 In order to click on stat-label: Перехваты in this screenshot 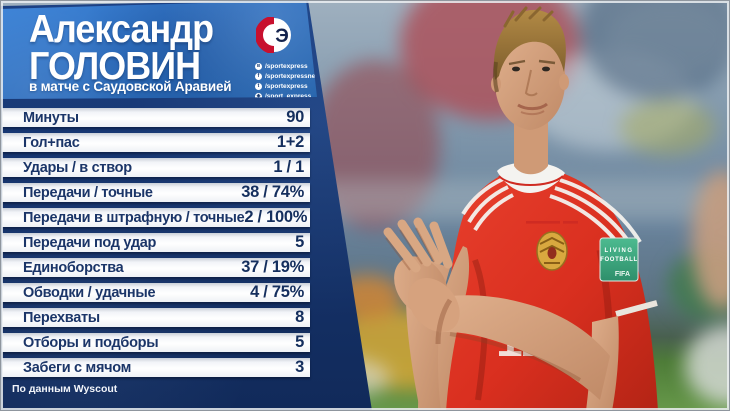, I will do `click(61, 317)`.